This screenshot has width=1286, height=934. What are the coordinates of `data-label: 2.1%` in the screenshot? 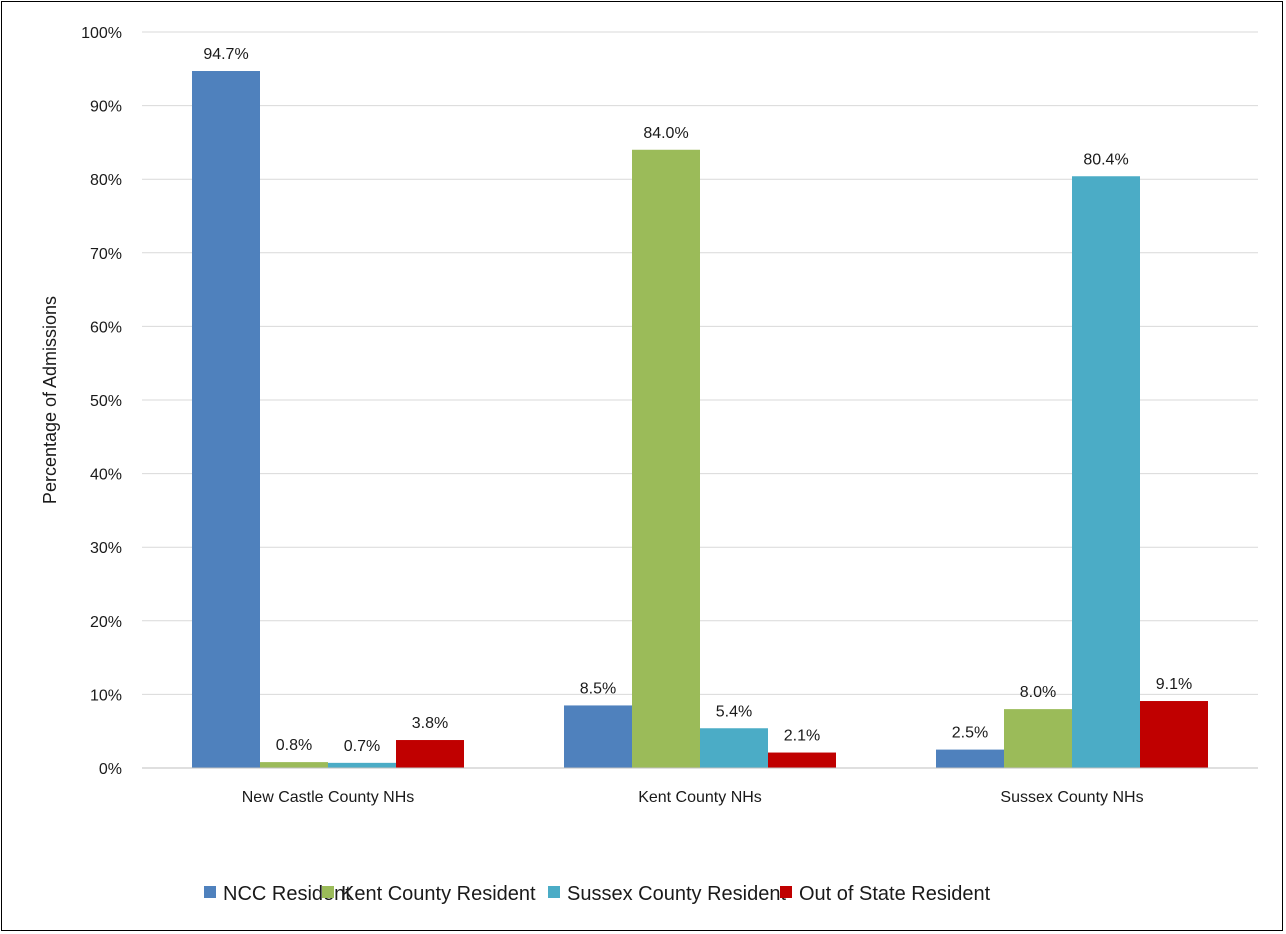 It's located at (802, 736).